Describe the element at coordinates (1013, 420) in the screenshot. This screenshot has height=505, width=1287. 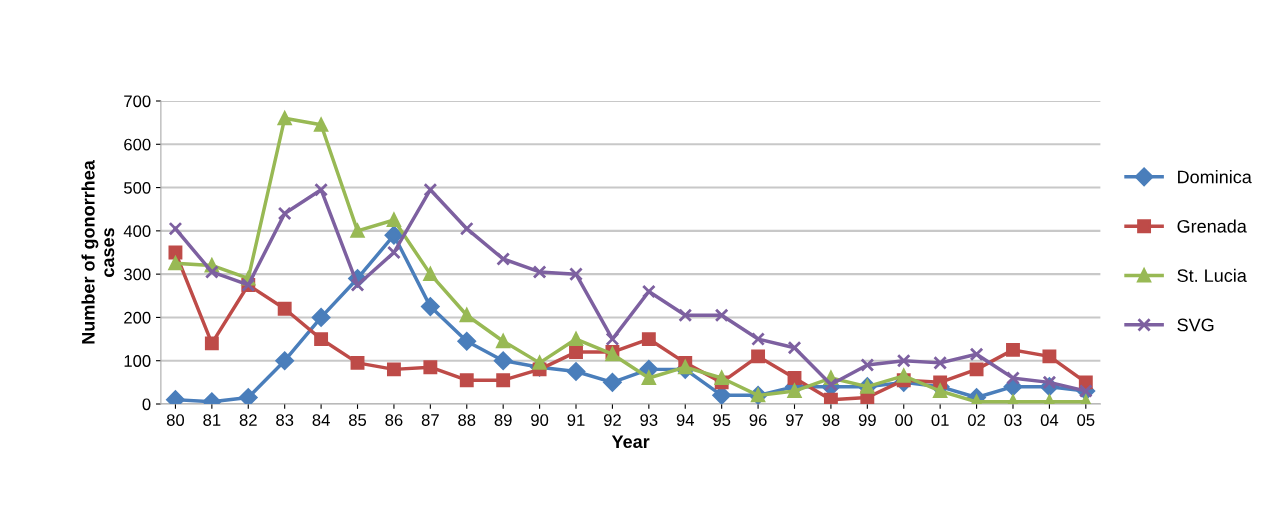
I see `x-tick-label: 03` at that location.